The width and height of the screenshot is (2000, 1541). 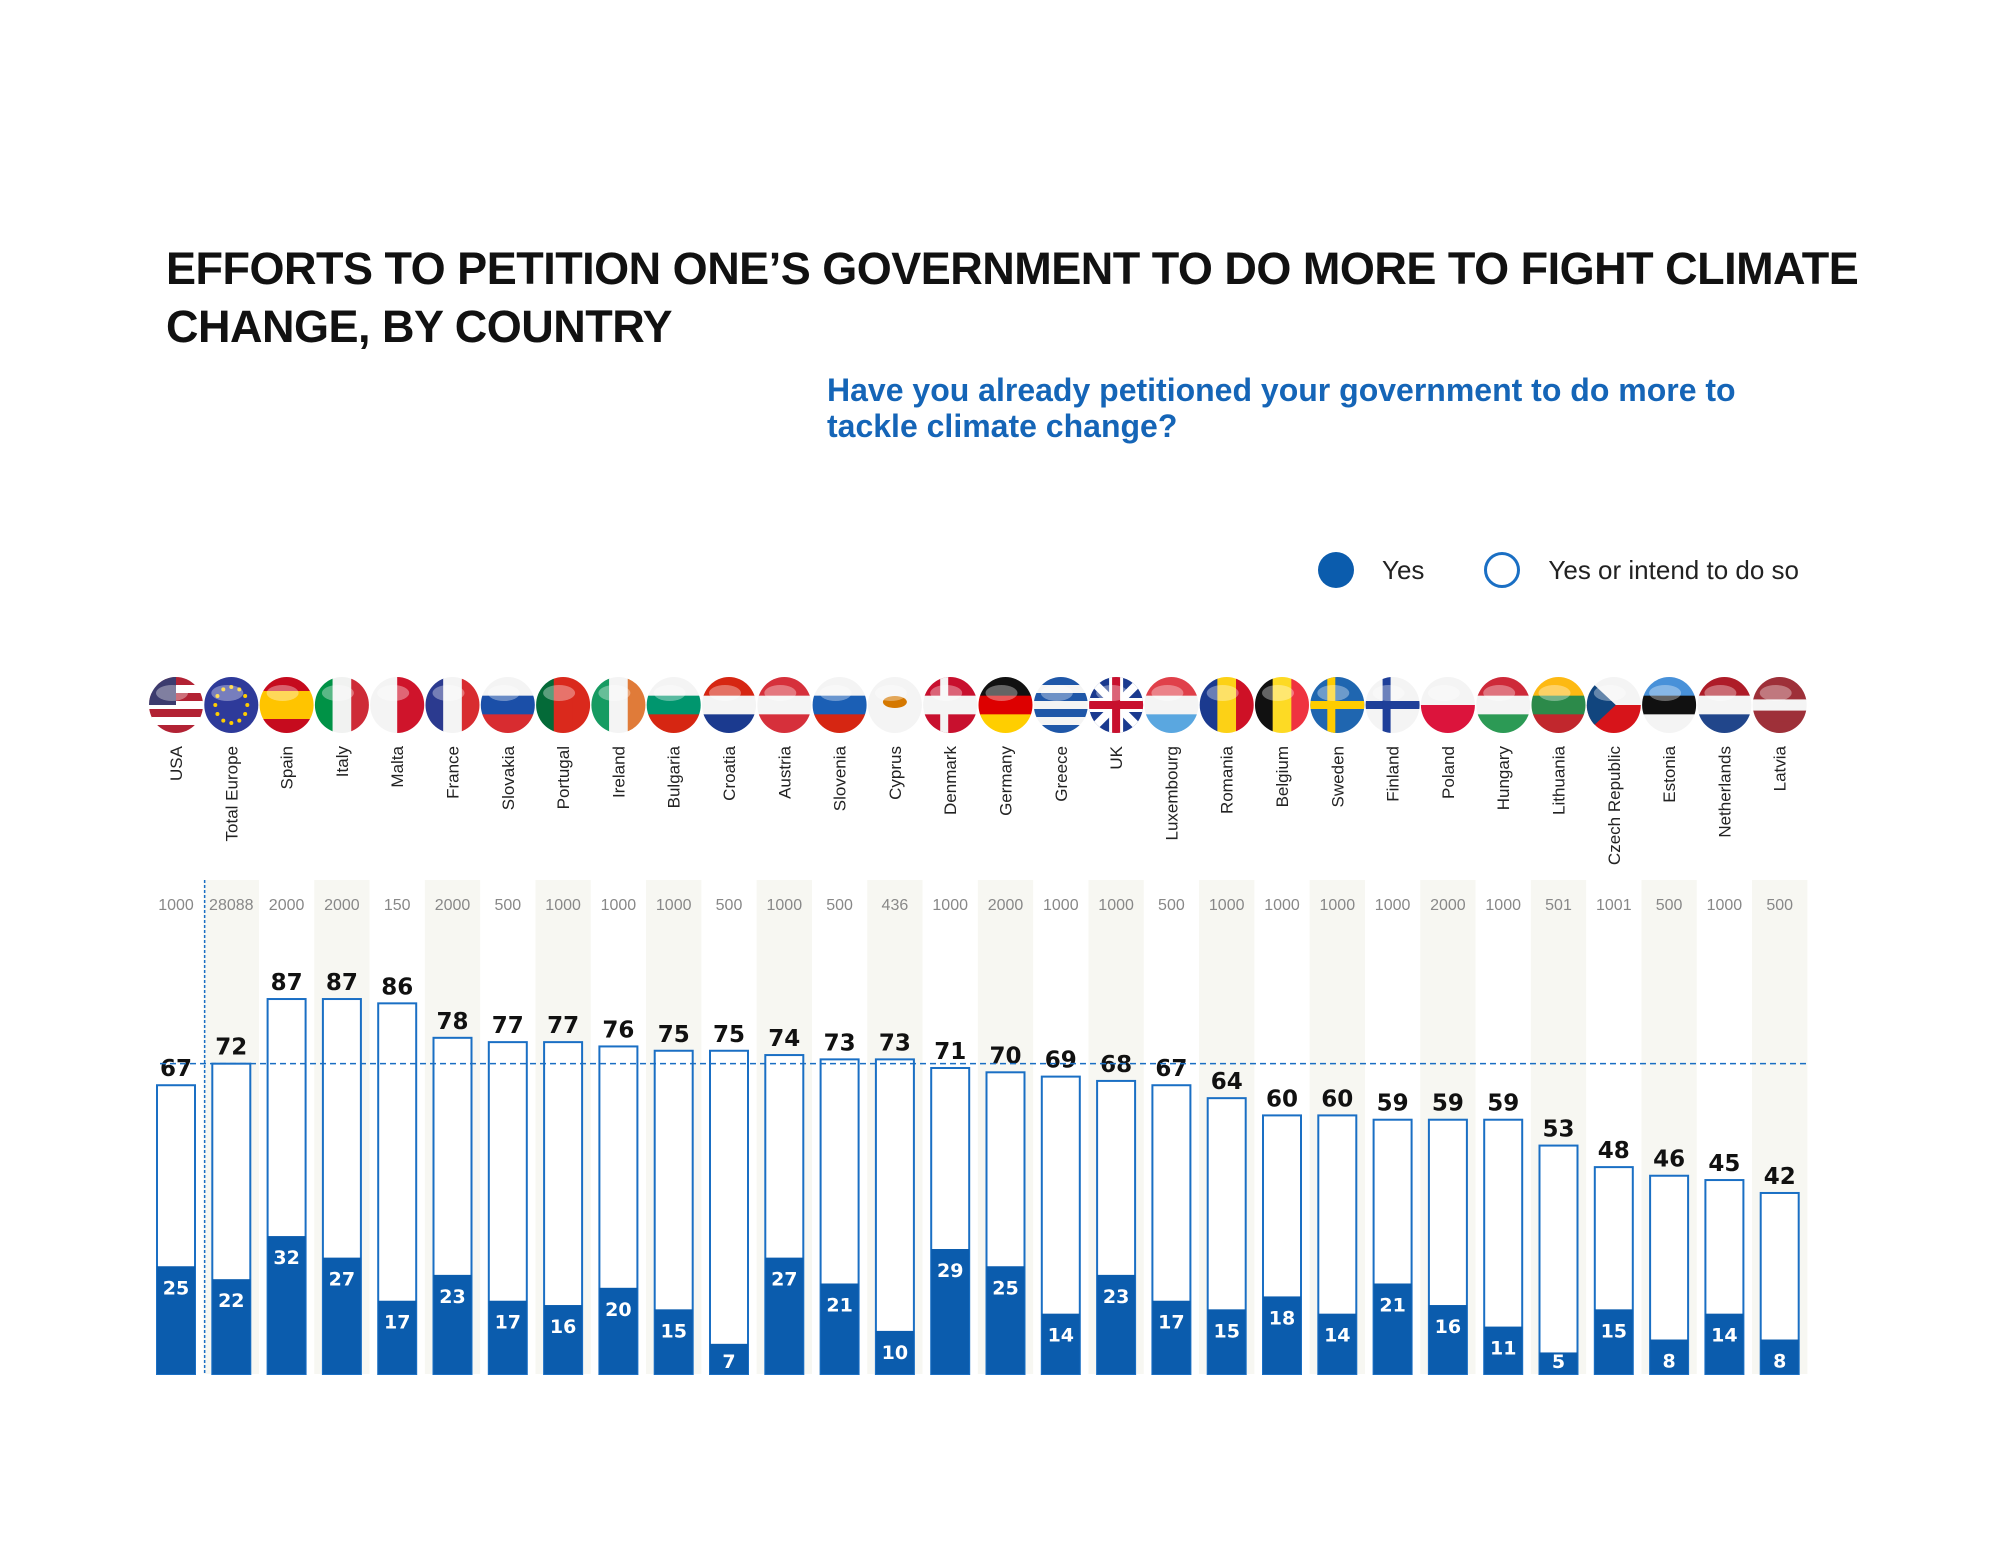 What do you see at coordinates (1558, 1362) in the screenshot?
I see `value-label-yes: 5` at bounding box center [1558, 1362].